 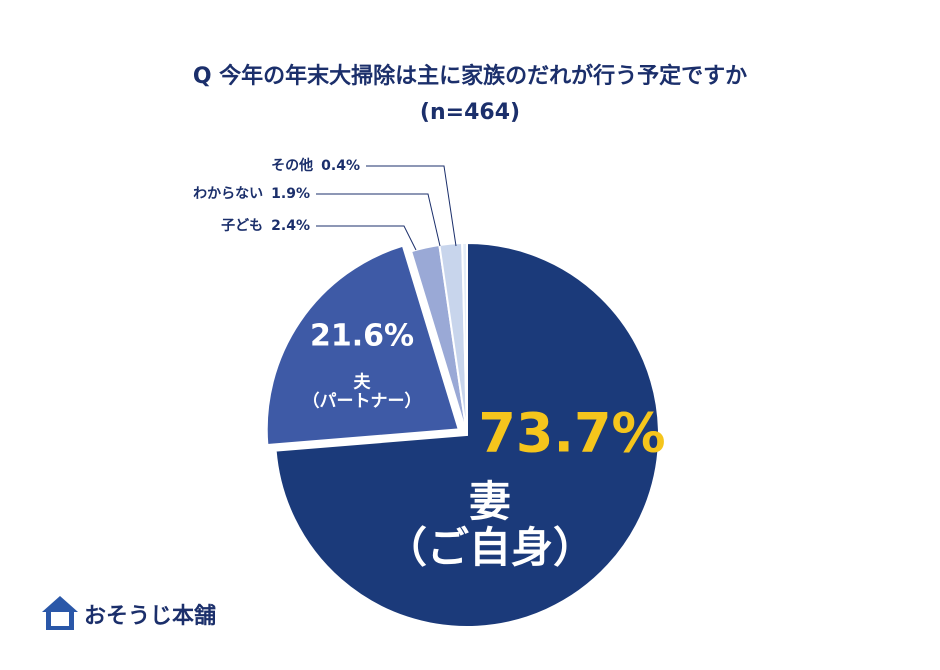 I want to click on value-label: 21.6%, so click(x=362, y=336).